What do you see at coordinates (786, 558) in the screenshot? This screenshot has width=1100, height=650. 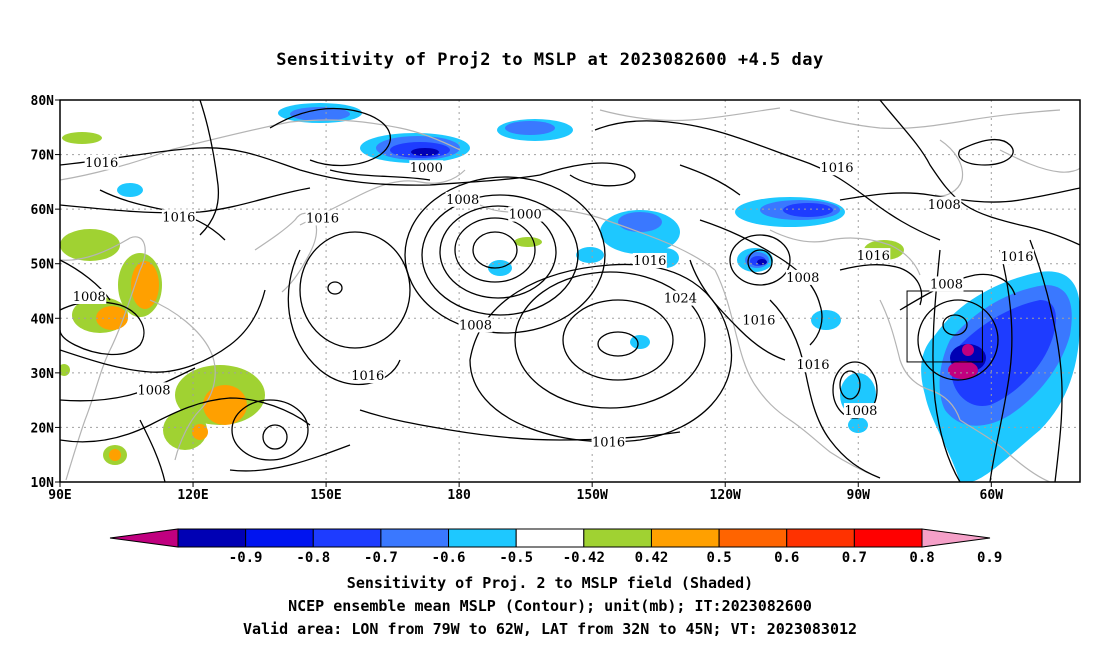 I see `colorbar-label: 0.6` at bounding box center [786, 558].